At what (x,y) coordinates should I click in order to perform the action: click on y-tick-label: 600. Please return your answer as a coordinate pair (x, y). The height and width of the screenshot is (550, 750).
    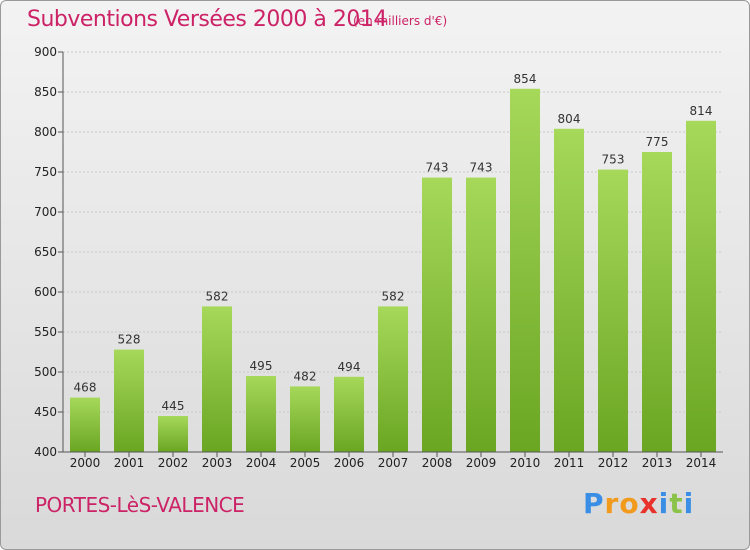
    Looking at the image, I should click on (45, 292).